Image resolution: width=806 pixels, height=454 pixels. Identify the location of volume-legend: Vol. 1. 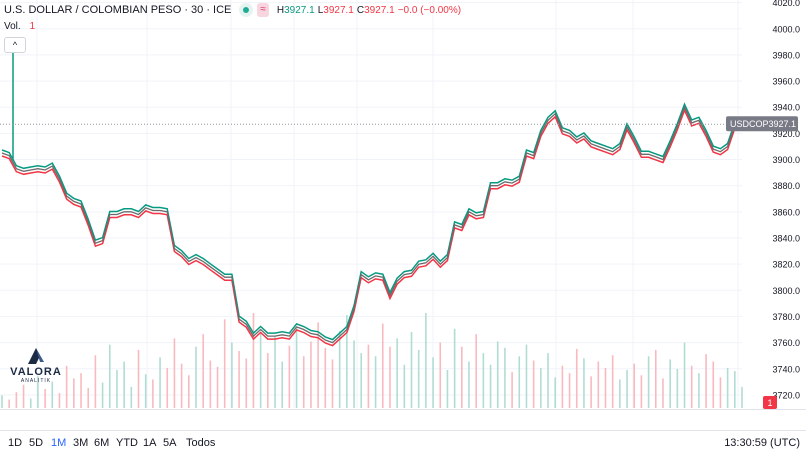
(19, 26).